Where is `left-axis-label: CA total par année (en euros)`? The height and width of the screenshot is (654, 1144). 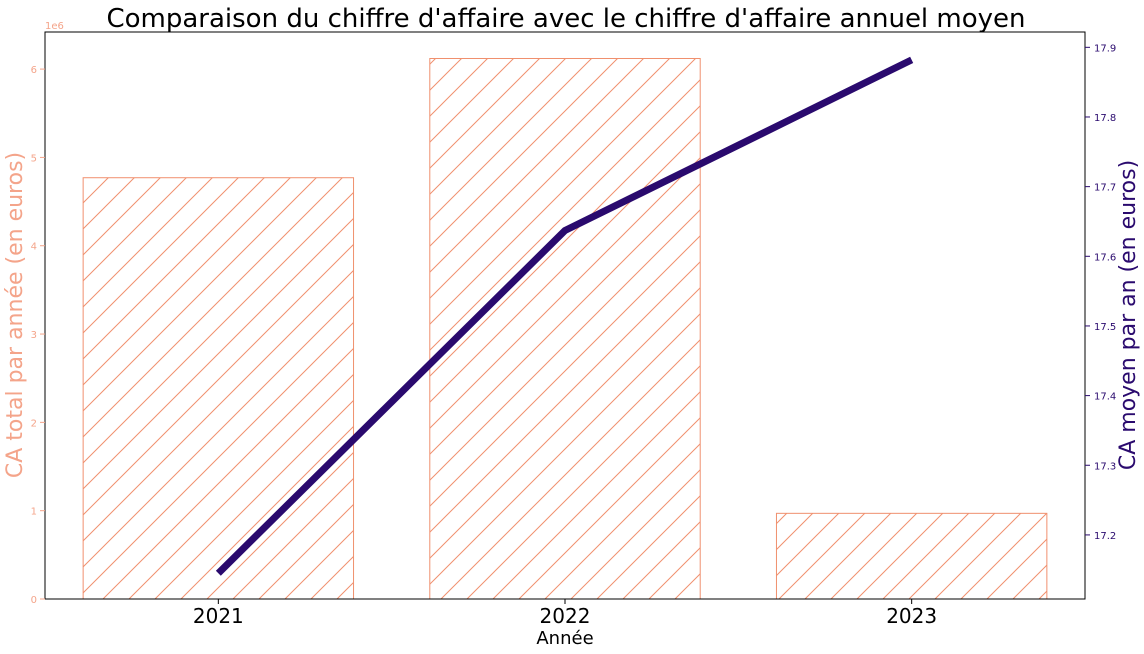 left-axis-label: CA total par année (en euros) is located at coordinates (15, 315).